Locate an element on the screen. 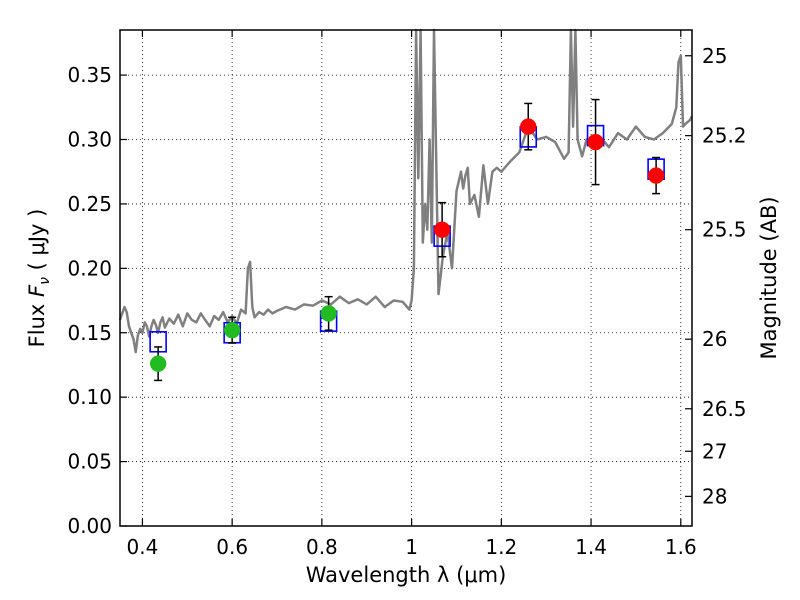  y-tick-label: 0.25 is located at coordinates (89, 204).